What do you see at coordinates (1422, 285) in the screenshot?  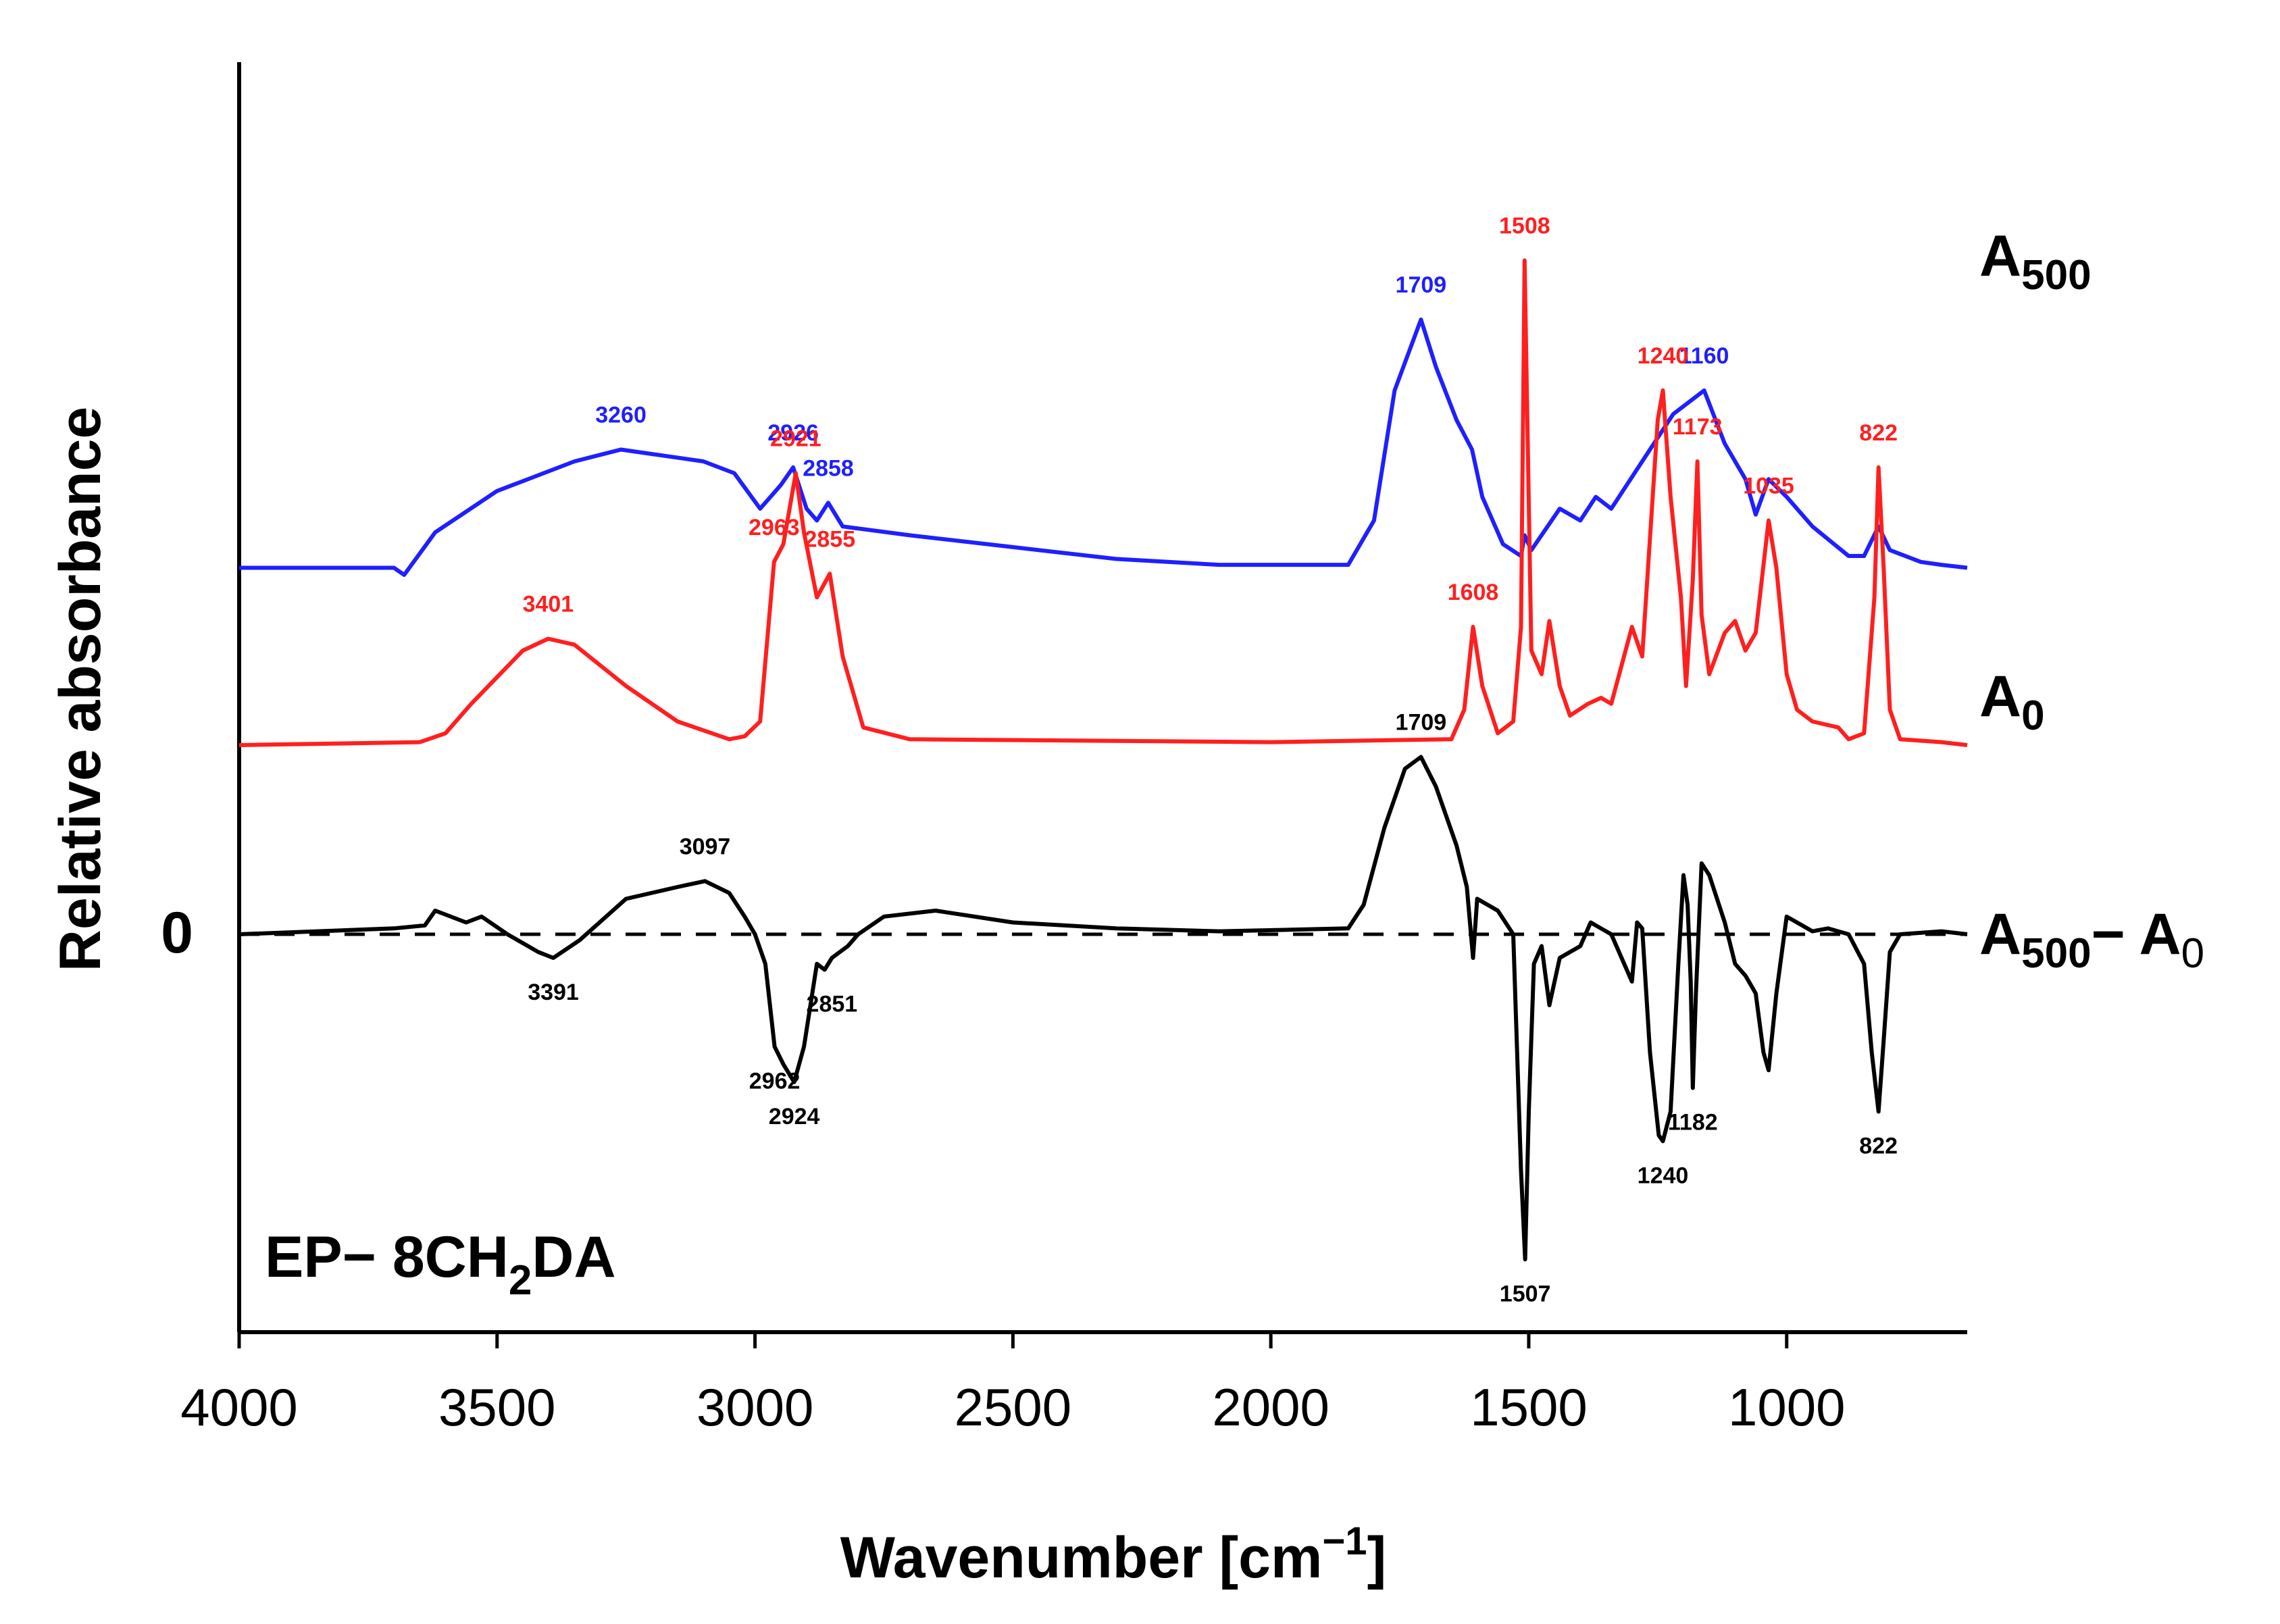 I see `peak-label-A500: 1709` at bounding box center [1422, 285].